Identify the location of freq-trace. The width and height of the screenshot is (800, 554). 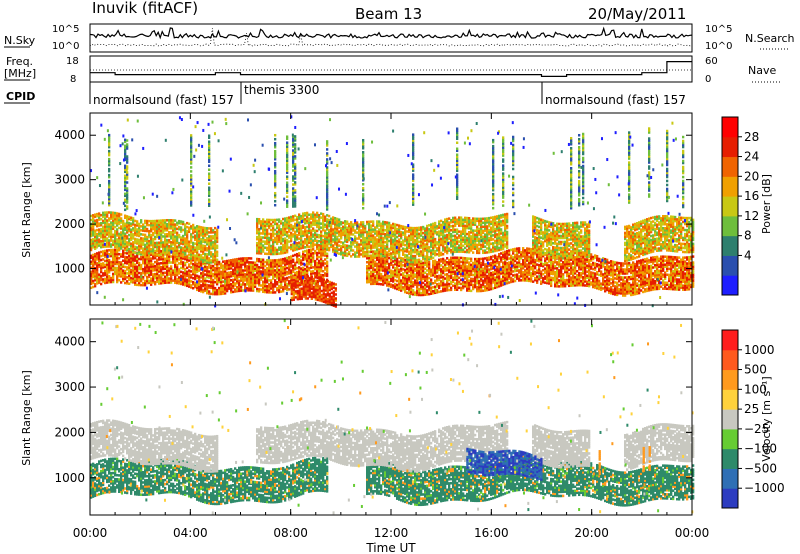
(391, 69).